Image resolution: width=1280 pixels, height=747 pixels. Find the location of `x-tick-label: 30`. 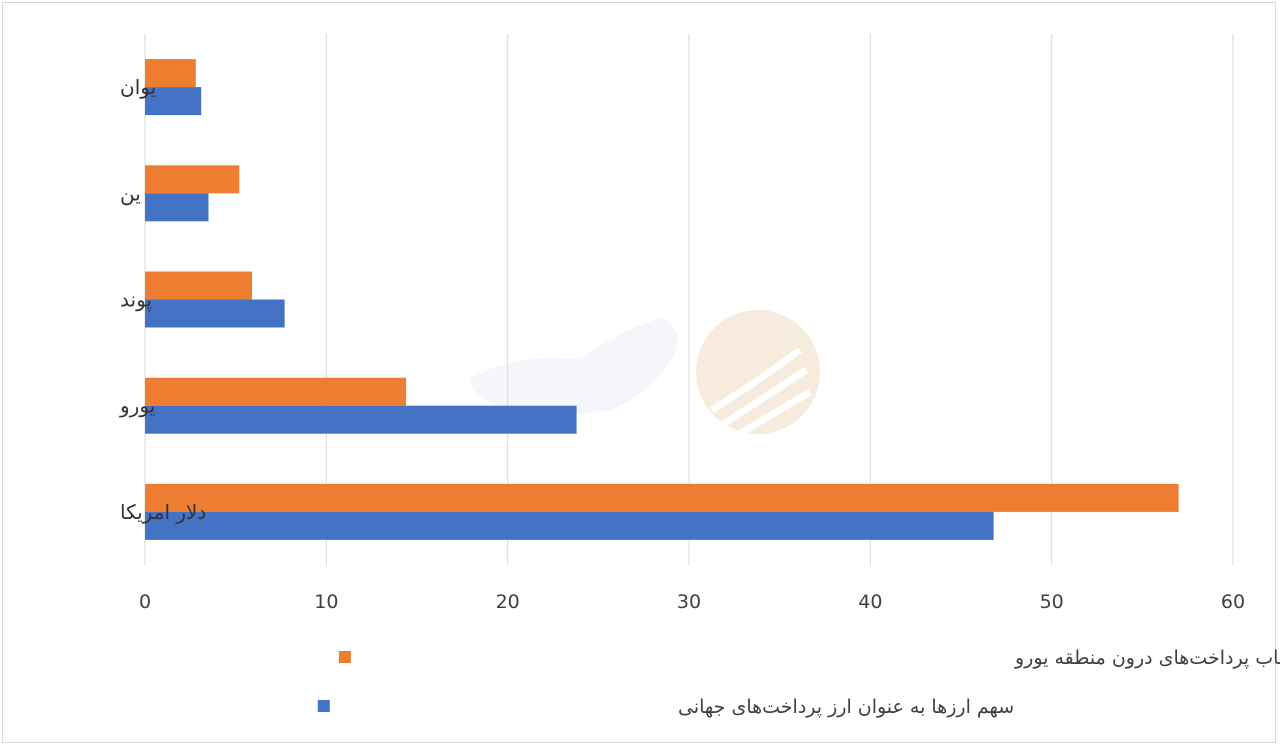

x-tick-label: 30 is located at coordinates (689, 602).